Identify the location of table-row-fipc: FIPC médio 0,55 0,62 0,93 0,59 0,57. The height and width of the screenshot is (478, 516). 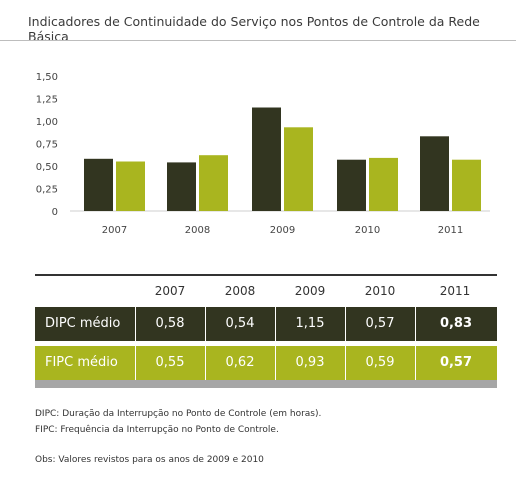
(266, 363).